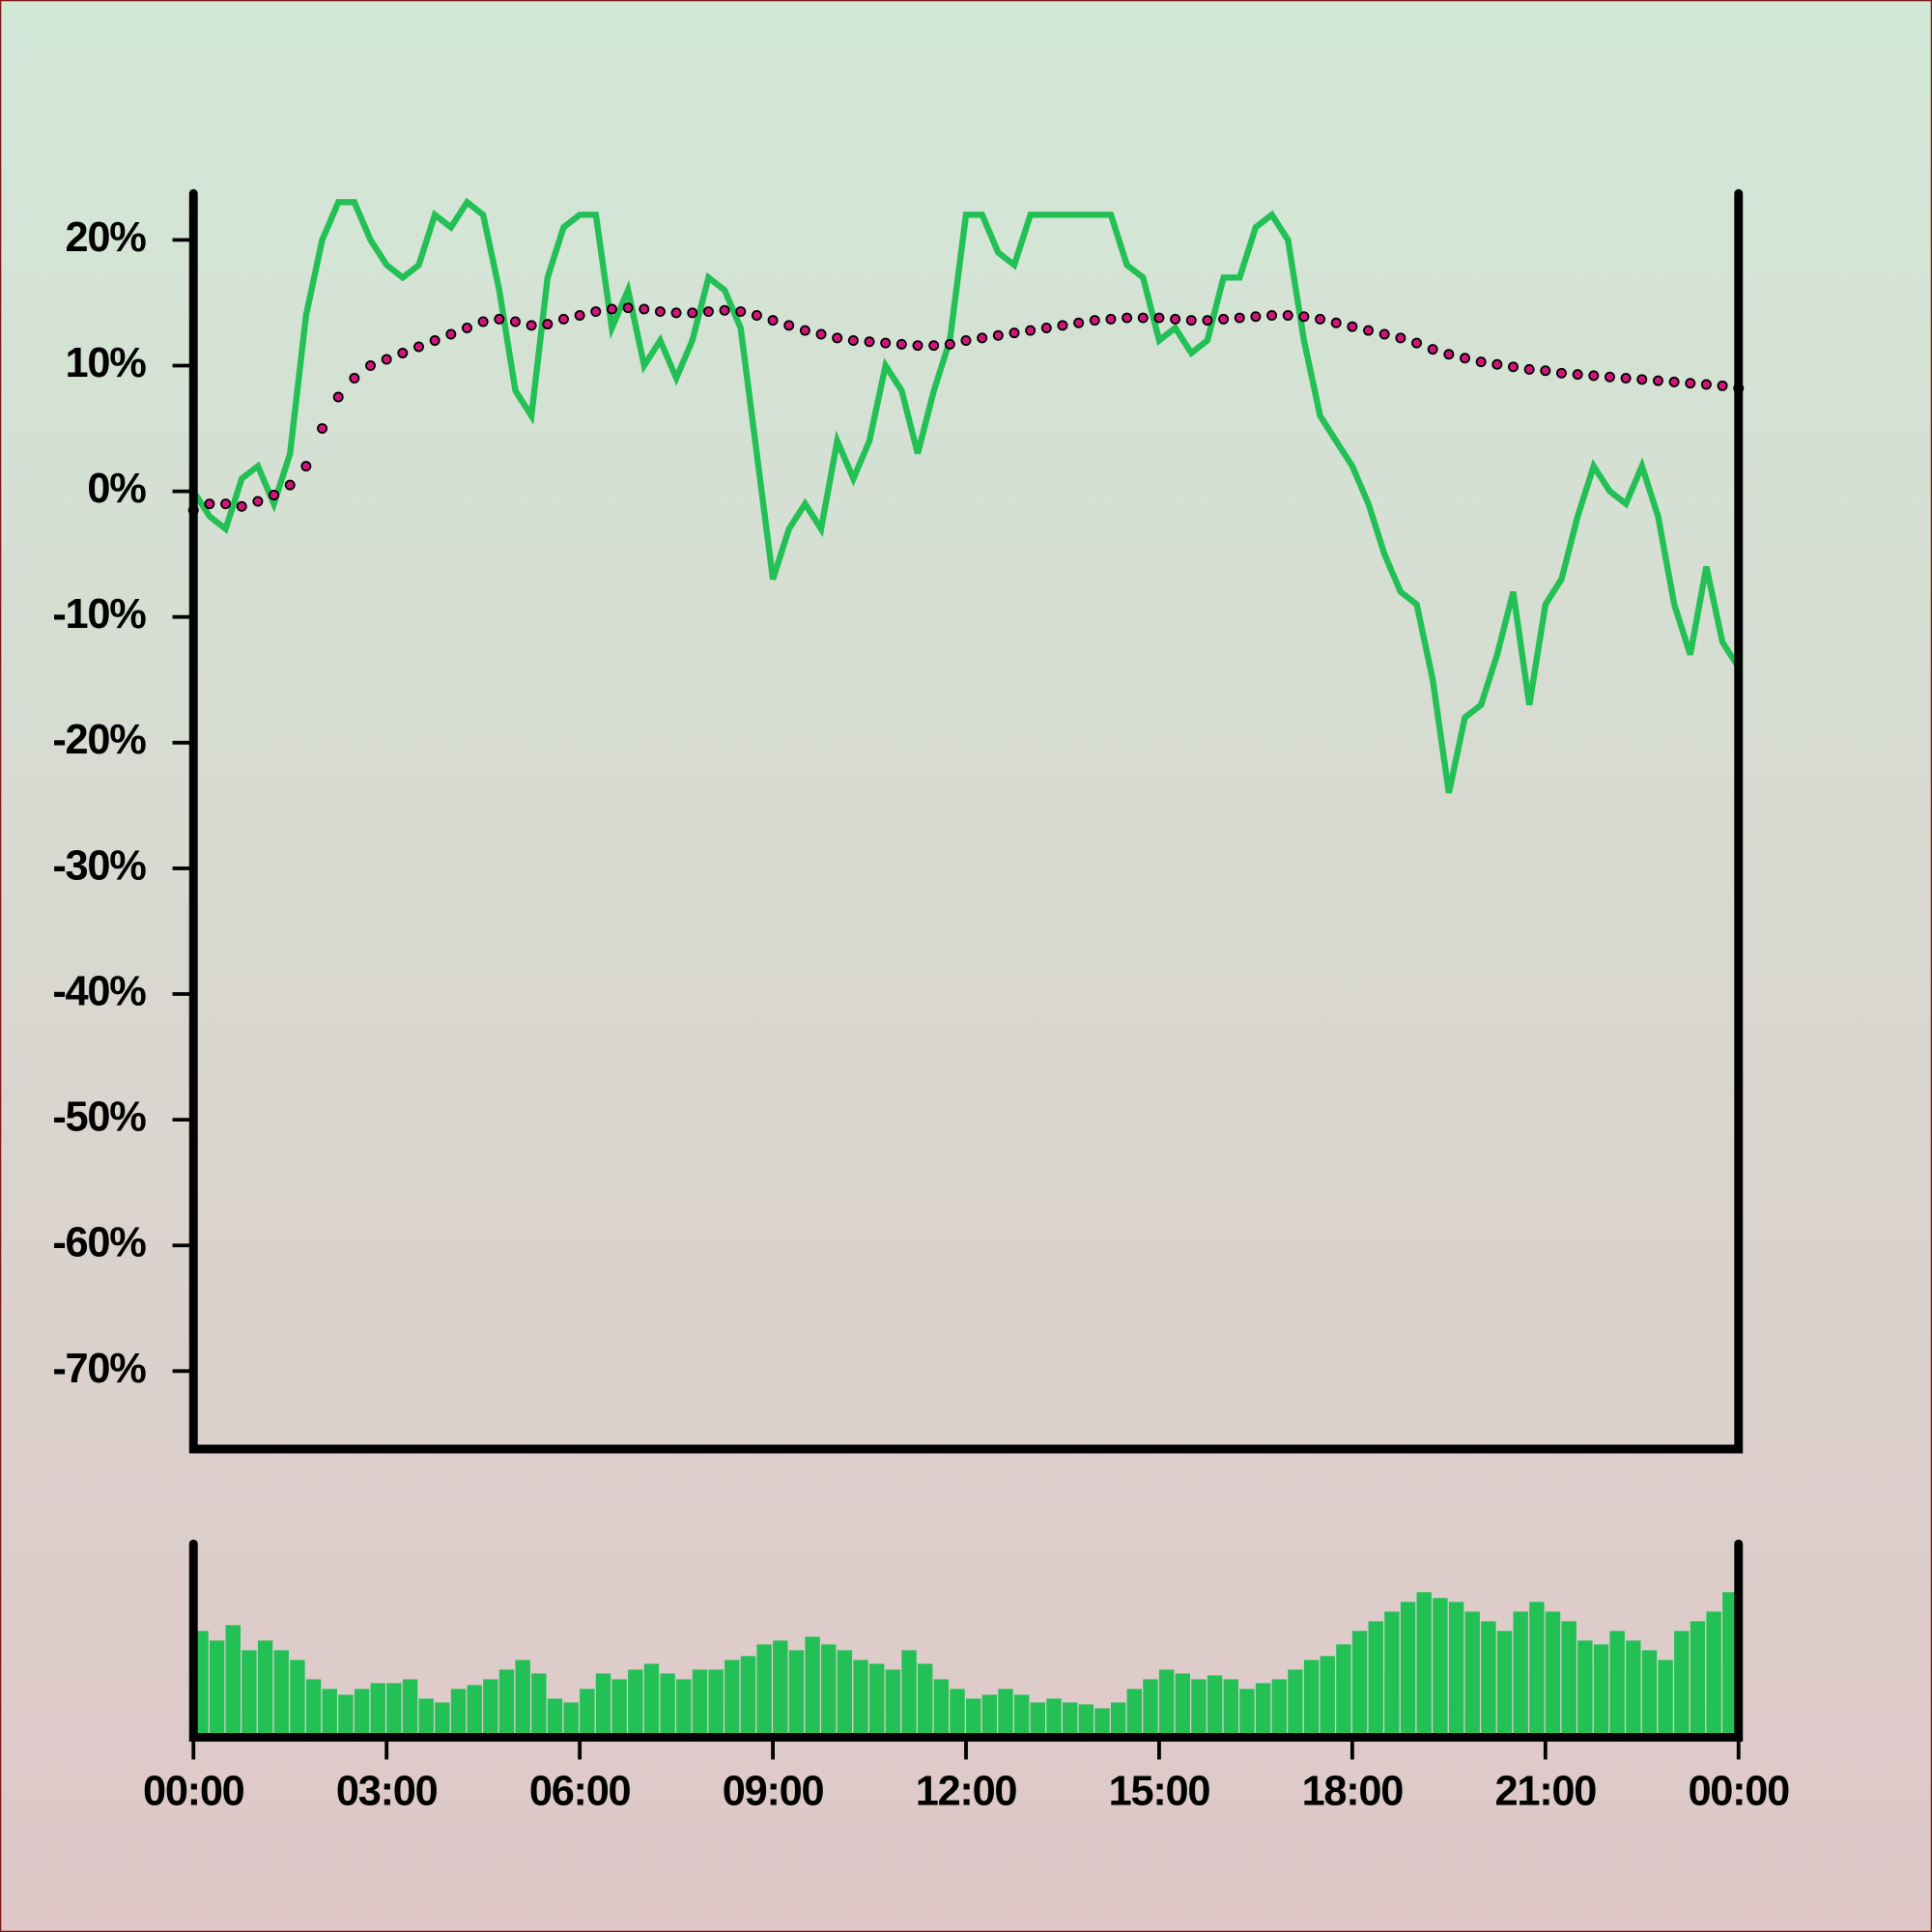  What do you see at coordinates (99, 740) in the screenshot?
I see `y-tick-label: -20%` at bounding box center [99, 740].